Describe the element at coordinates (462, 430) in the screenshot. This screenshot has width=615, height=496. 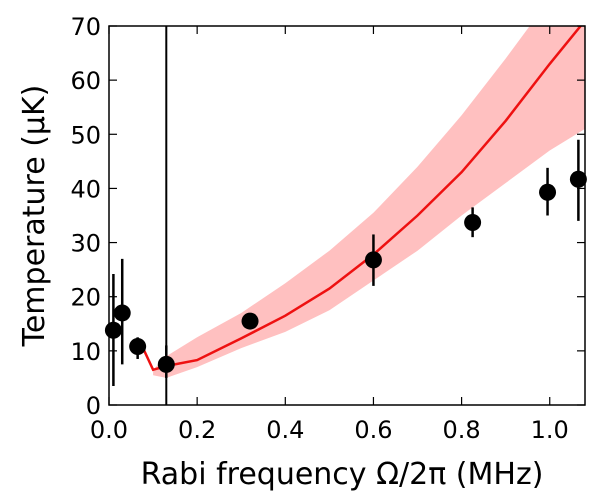
I see `x-tick-label: 0.8` at that location.